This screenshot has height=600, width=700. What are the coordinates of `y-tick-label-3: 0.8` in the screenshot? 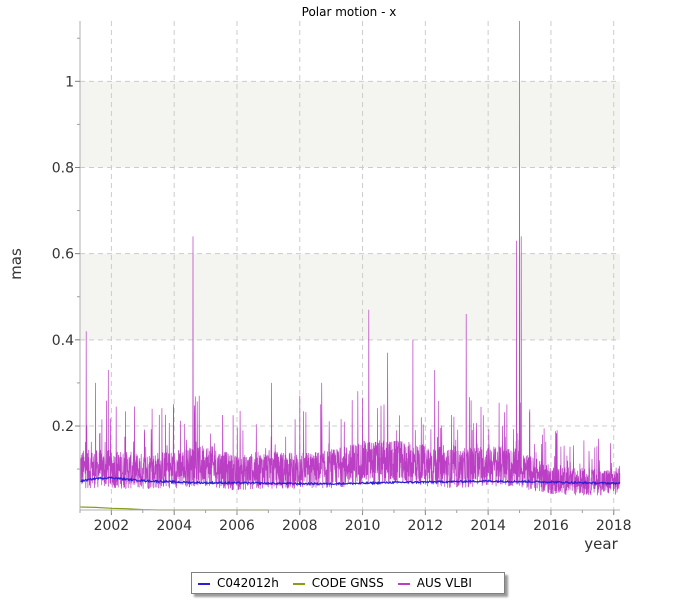 It's located at (63, 168).